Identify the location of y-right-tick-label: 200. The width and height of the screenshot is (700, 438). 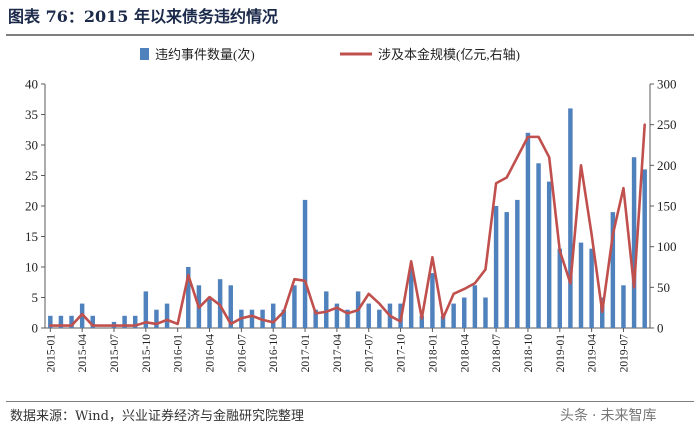
(667, 165).